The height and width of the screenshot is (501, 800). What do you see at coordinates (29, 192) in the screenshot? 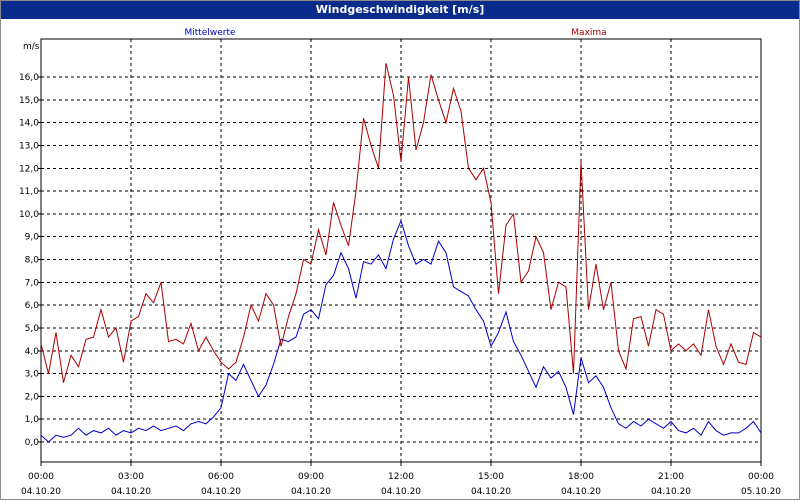
I see `y-tick-label: 11,0` at bounding box center [29, 192].